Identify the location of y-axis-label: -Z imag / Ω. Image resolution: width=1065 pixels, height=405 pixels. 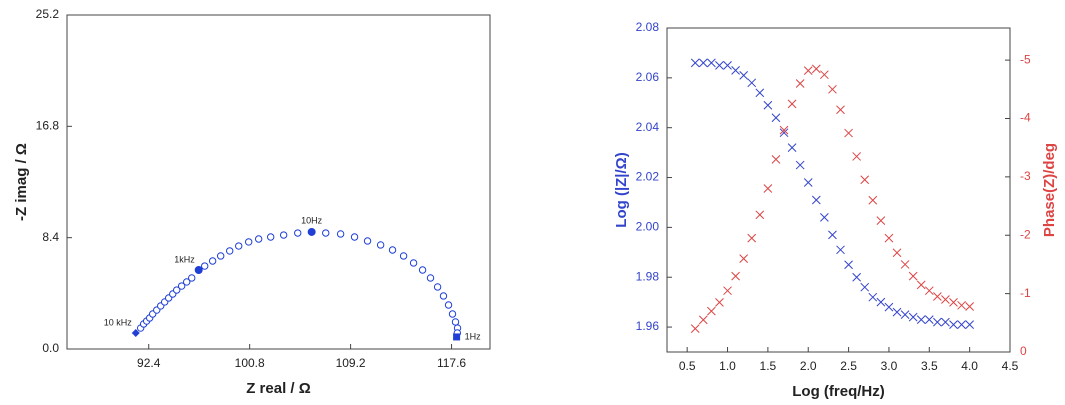
(21, 182).